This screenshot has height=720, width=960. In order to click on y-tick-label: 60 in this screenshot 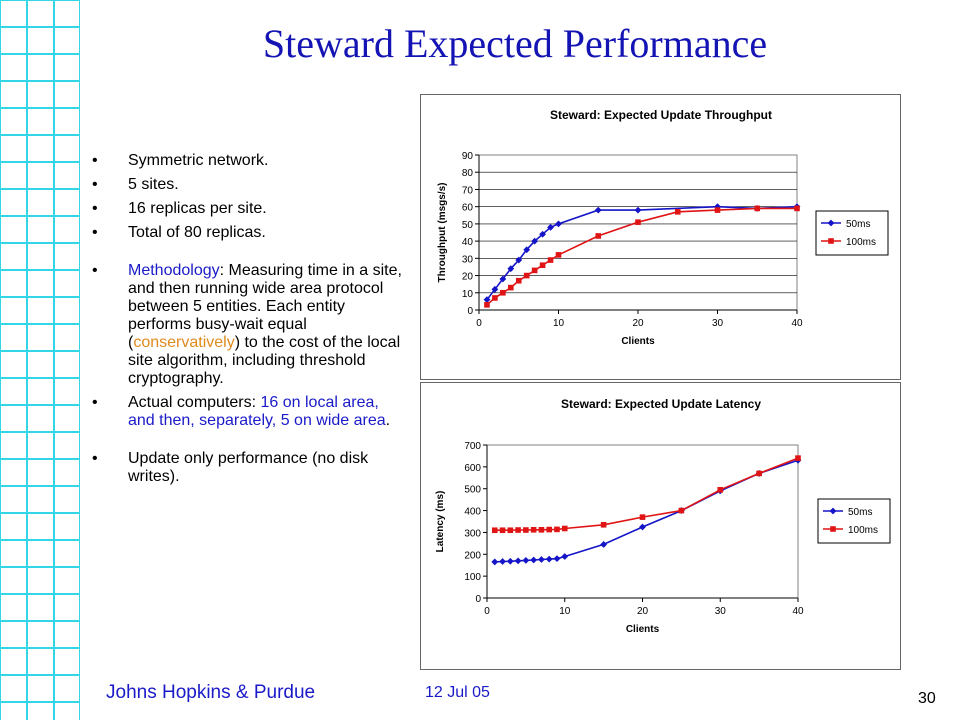, I will do `click(468, 208)`.